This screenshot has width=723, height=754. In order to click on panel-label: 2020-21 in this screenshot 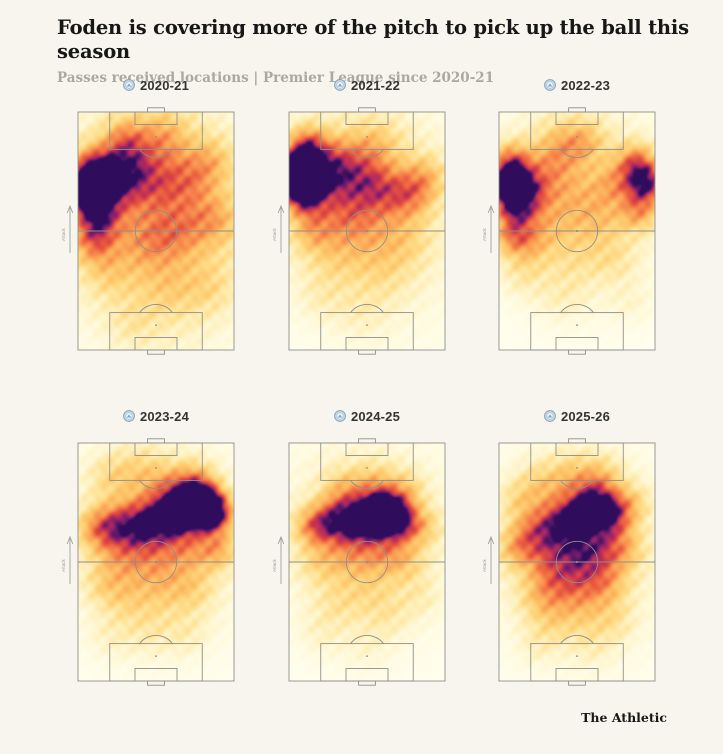, I will do `click(156, 85)`.